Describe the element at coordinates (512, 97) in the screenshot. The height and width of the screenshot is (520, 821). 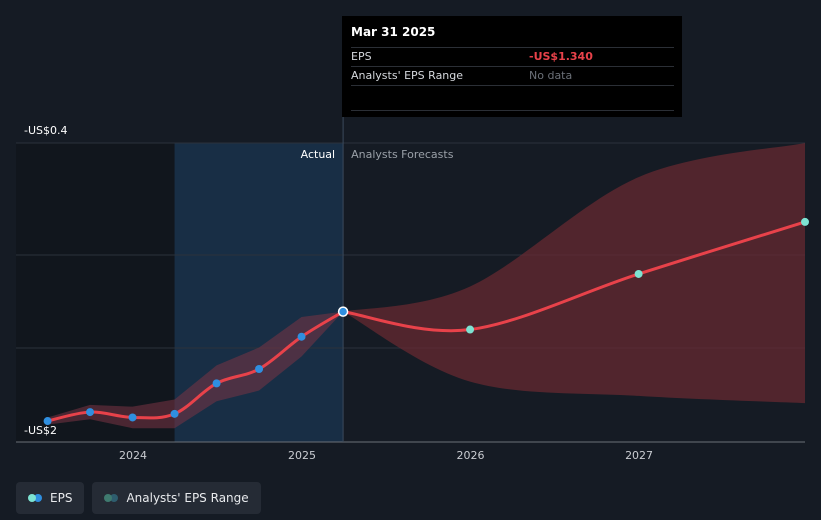
I see `tooltip-spacer` at that location.